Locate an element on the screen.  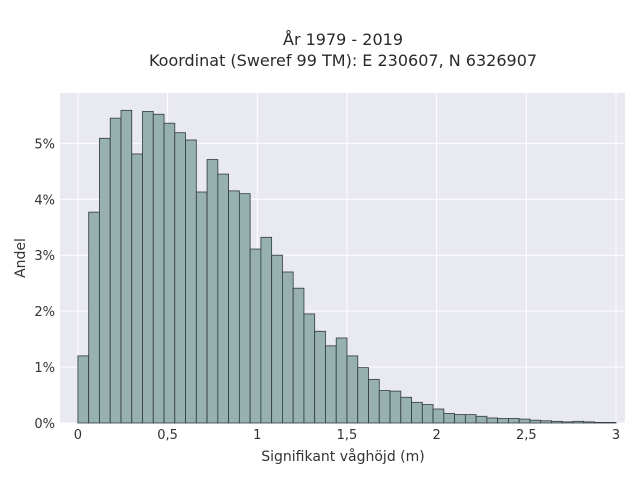
x-tick-label: 1,5 is located at coordinates (347, 435).